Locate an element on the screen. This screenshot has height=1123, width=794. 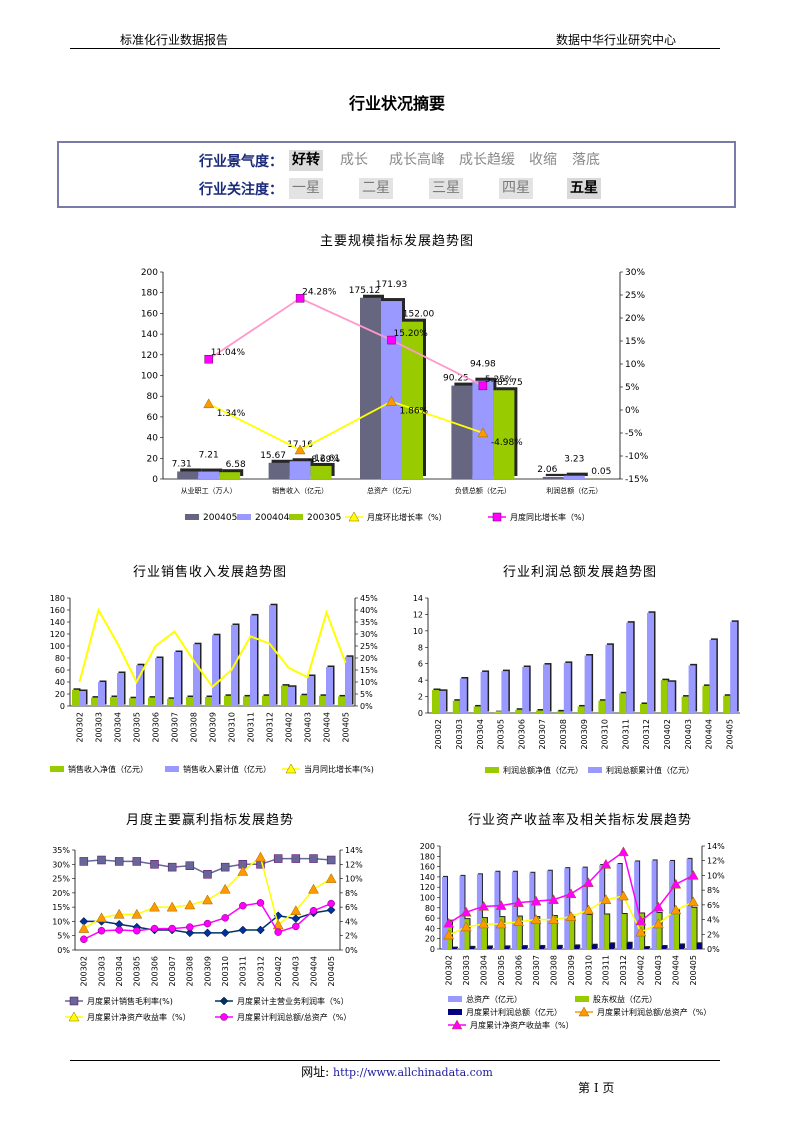
y-tick-label: 40 is located at coordinates (60, 682).